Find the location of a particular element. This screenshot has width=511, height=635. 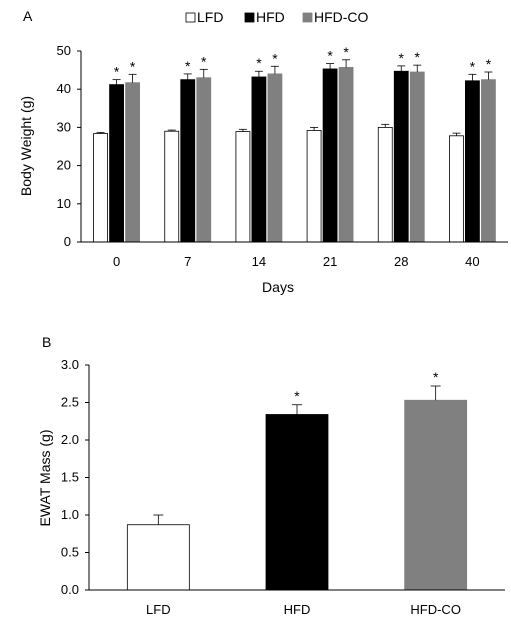

y-tick-label: 50 is located at coordinates (64, 50).